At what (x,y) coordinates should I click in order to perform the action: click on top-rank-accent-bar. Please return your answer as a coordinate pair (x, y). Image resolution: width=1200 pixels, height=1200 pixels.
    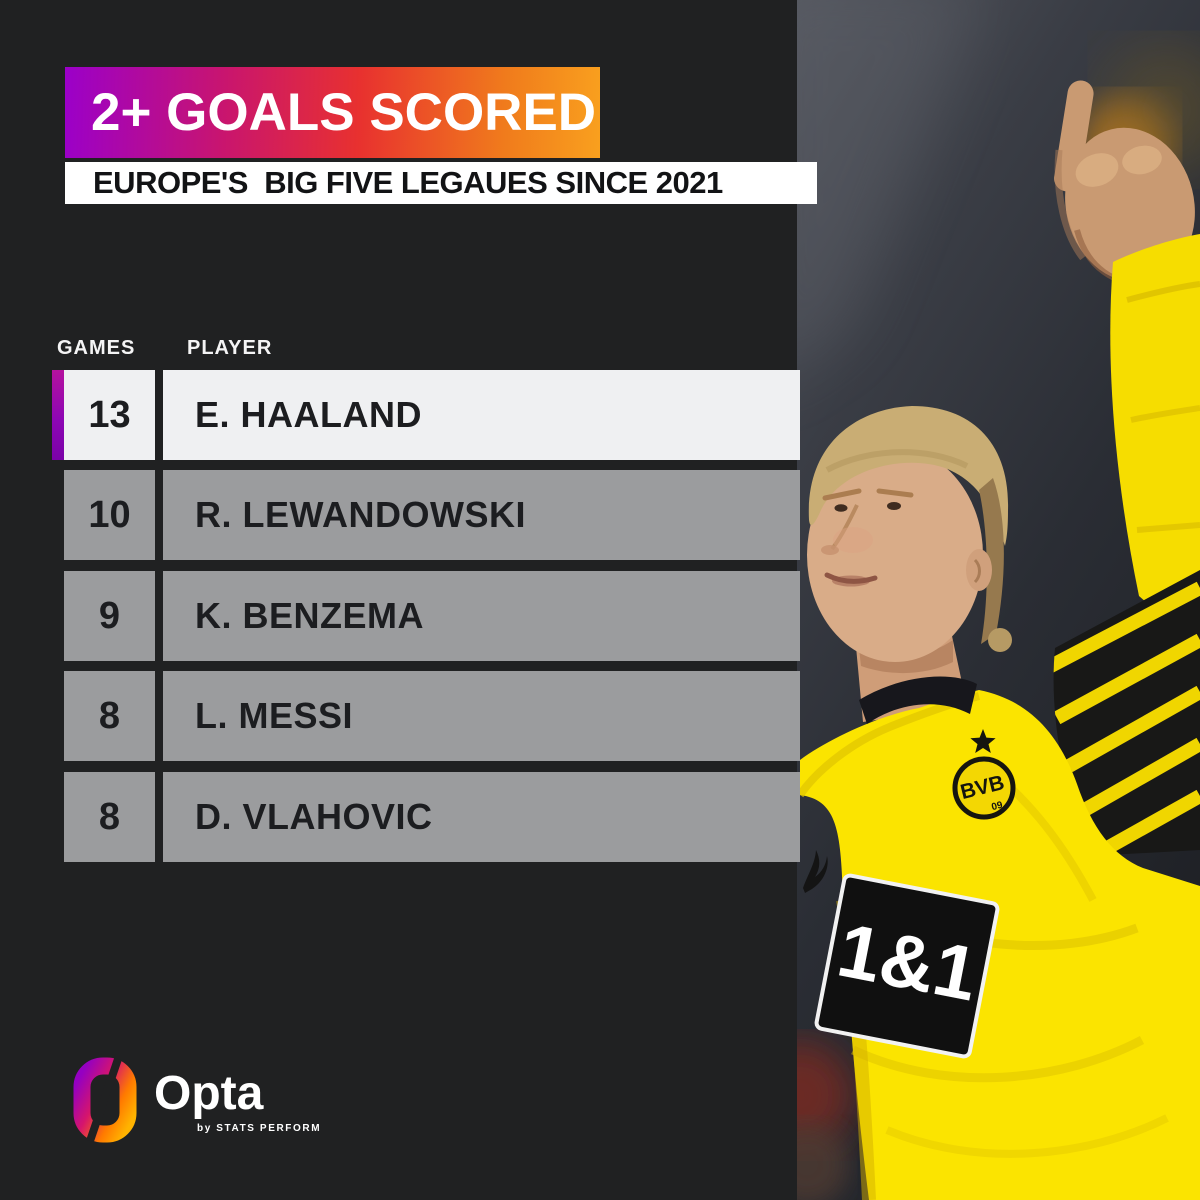
    Looking at the image, I should click on (58, 415).